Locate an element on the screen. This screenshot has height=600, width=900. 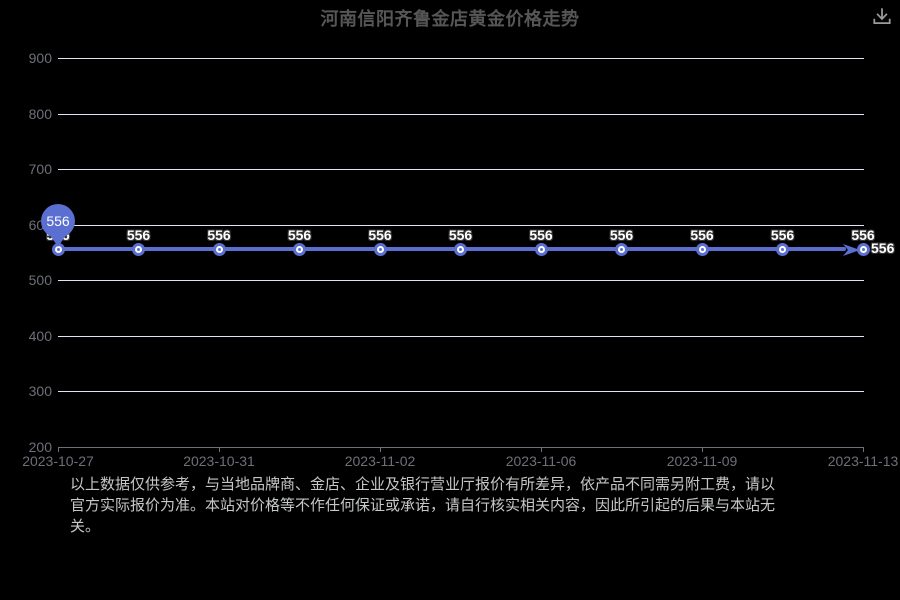
x-axis-line is located at coordinates (461, 447).